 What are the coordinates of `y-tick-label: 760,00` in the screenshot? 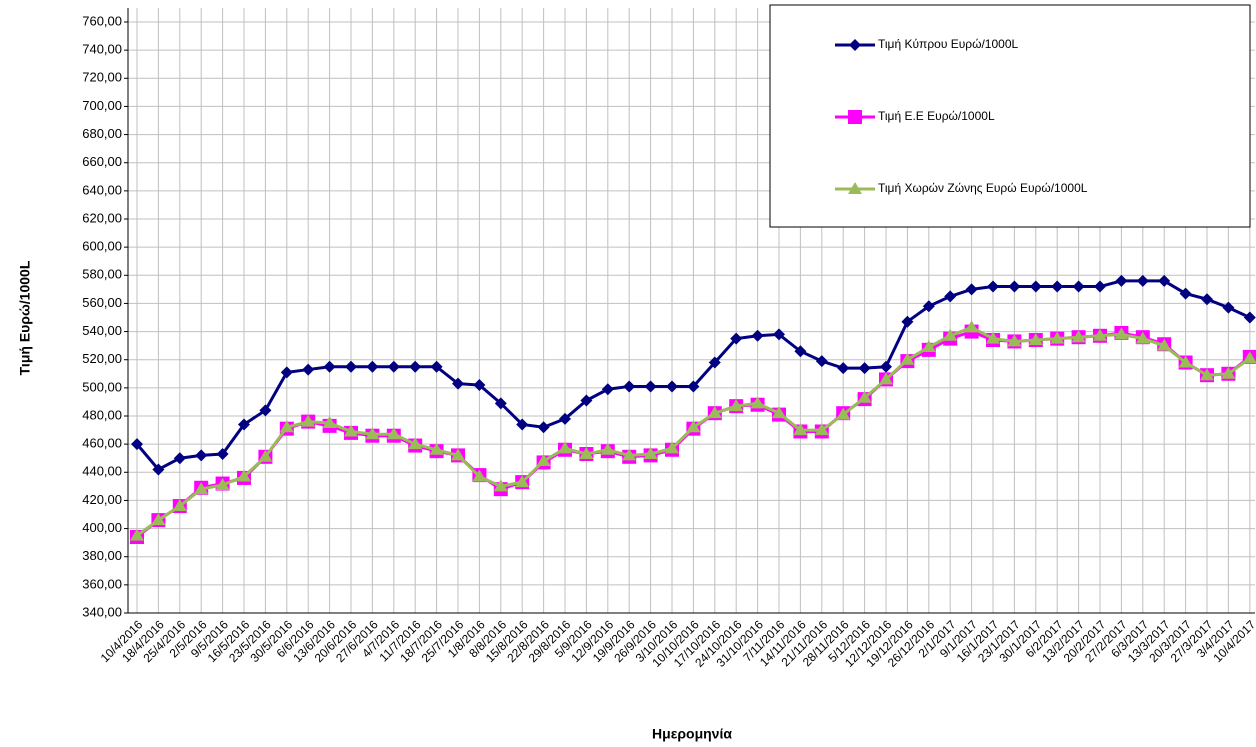 It's located at (102, 20).